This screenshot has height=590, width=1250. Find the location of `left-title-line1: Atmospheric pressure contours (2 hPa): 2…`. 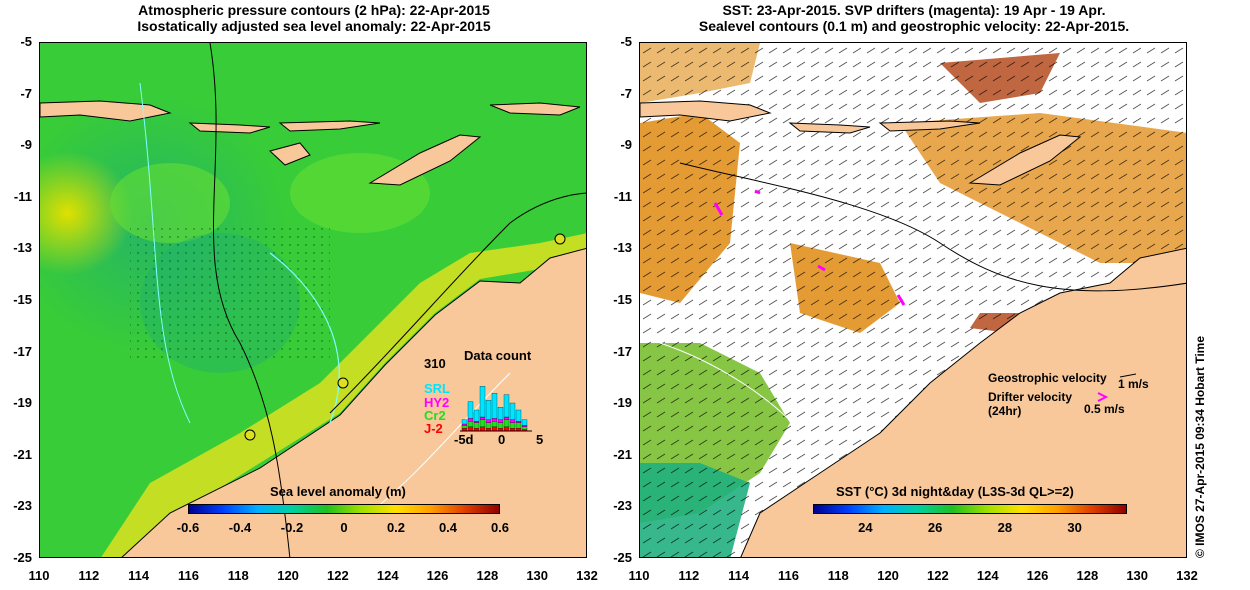

left-title-line1: Atmospheric pressure contours (2 hPa): 2… is located at coordinates (314, 10).